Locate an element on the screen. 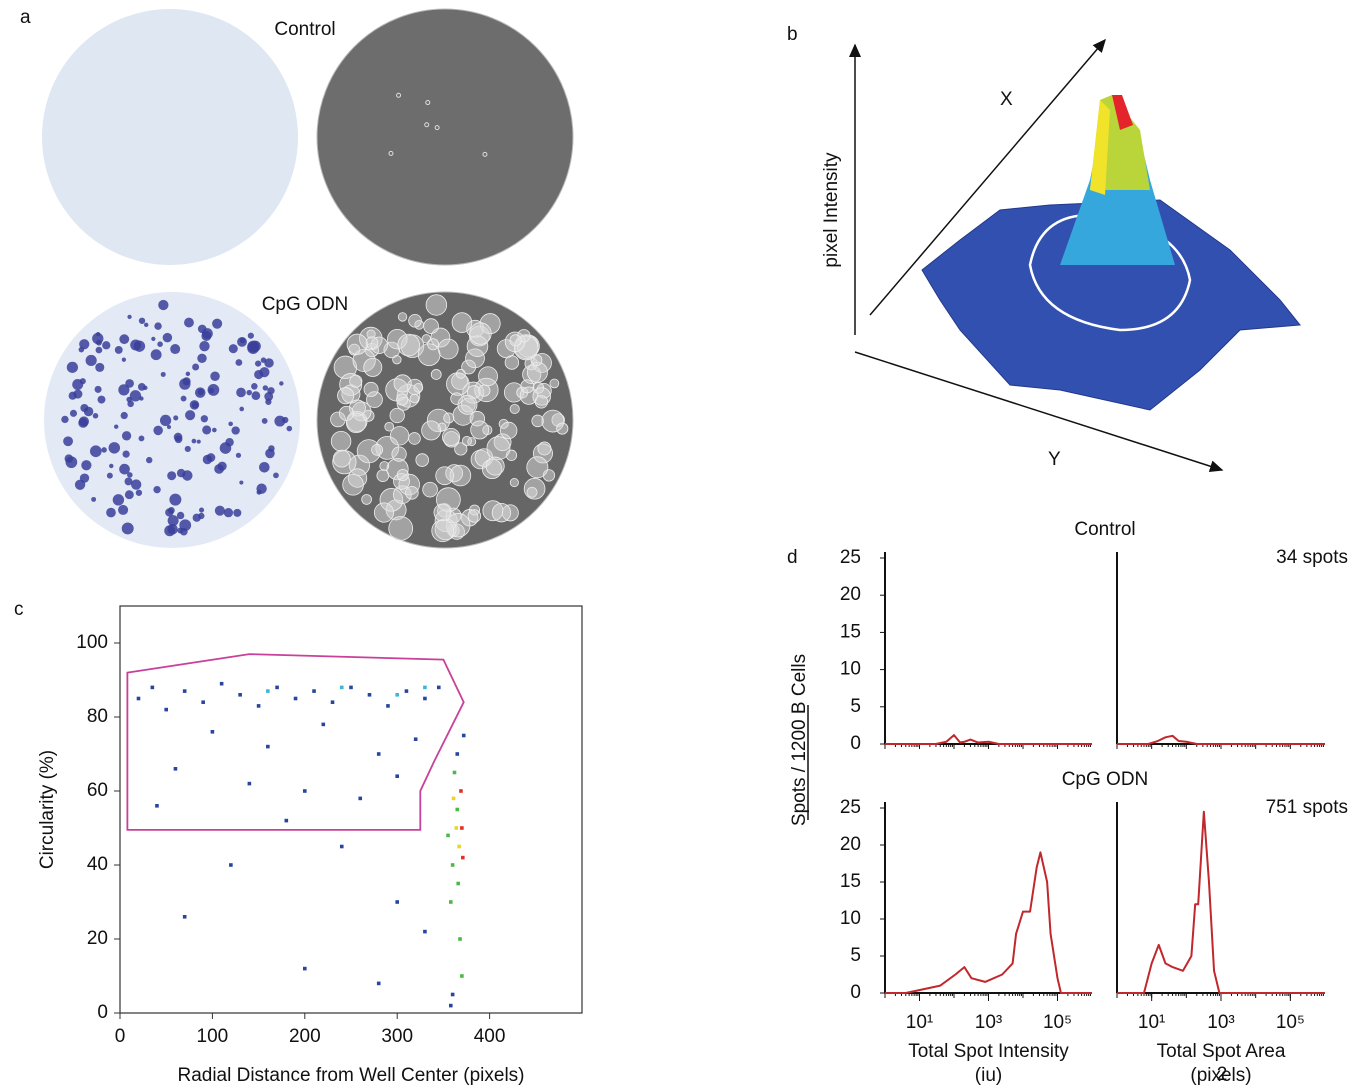 This screenshot has width=1368, height=1089. y-tick-label: 25 is located at coordinates (850, 557).